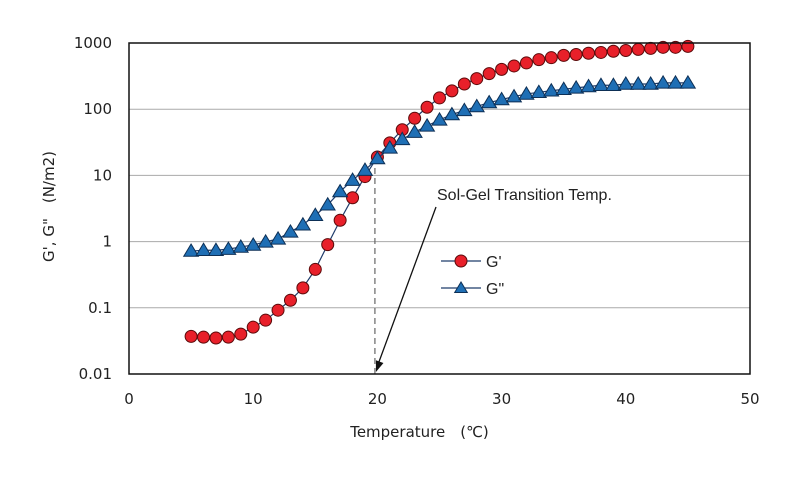  What do you see at coordinates (524, 195) in the screenshot?
I see `annotation-sol-gel-text: Sol-Gel Transition Temp.` at bounding box center [524, 195].